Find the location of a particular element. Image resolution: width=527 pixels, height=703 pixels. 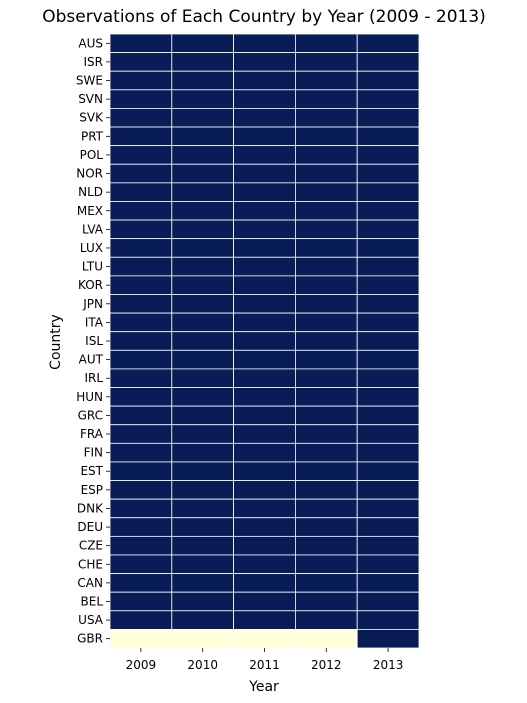

heatmap-cell-ESP-2013 is located at coordinates (388, 490).